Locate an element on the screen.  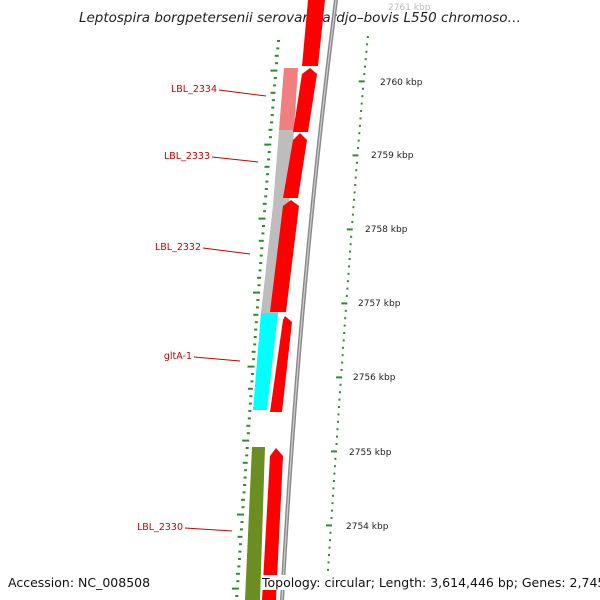
scale-label: 2755 kbp is located at coordinates (370, 453).